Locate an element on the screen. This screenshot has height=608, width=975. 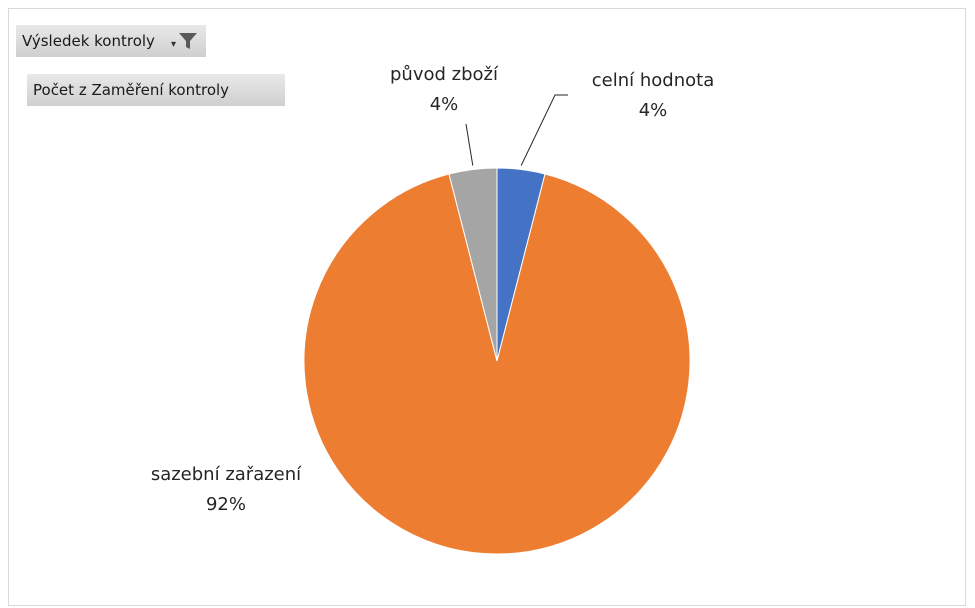
label-celni-hodnota-name: celní hodnota is located at coordinates (653, 80).